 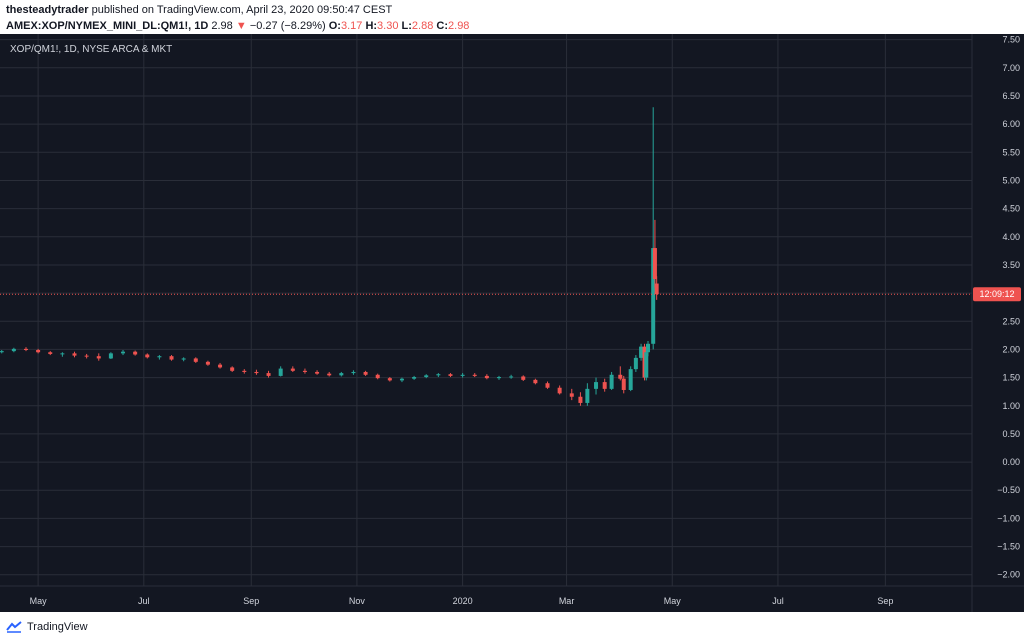 What do you see at coordinates (1008, 575) in the screenshot?
I see `y-tick-label: −2.00` at bounding box center [1008, 575].